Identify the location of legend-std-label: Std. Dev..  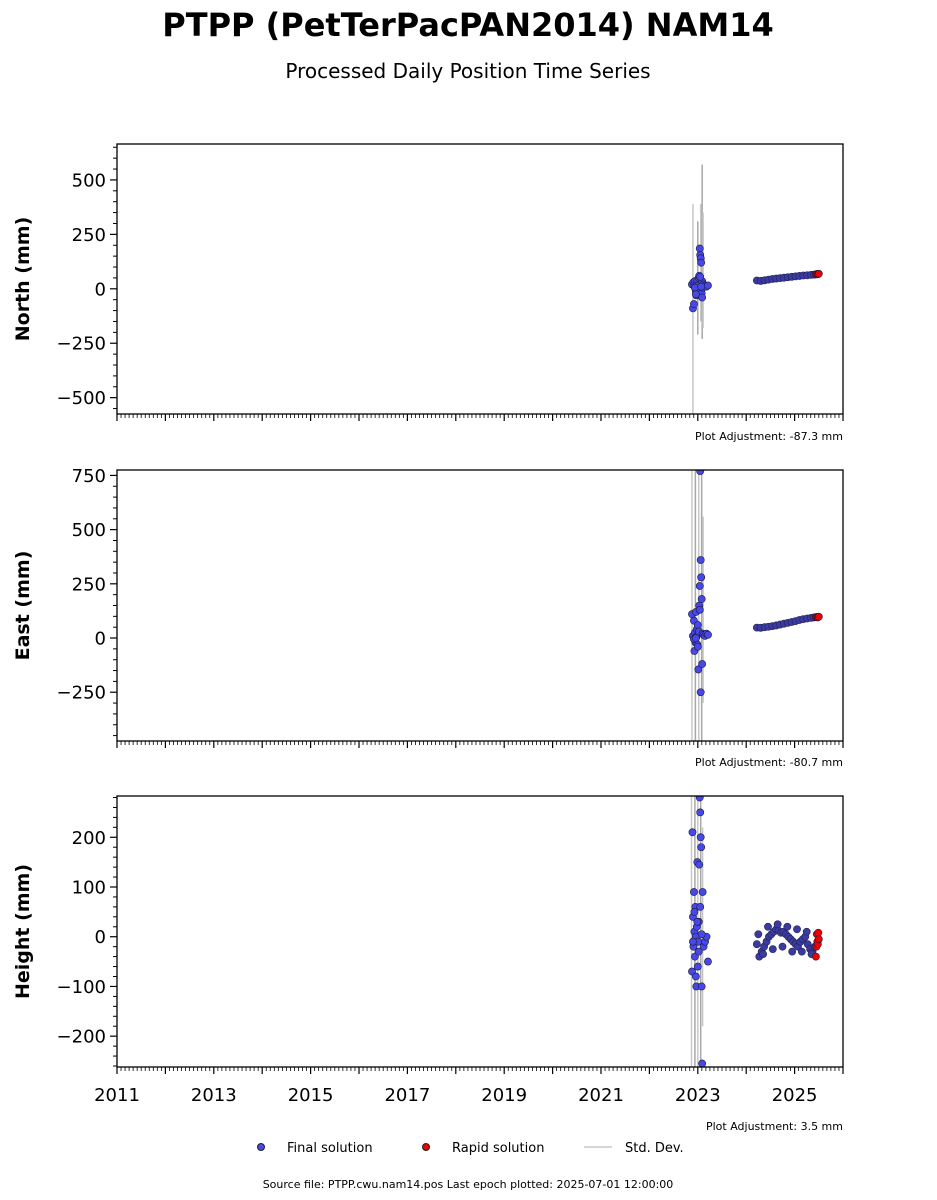
(654, 1148).